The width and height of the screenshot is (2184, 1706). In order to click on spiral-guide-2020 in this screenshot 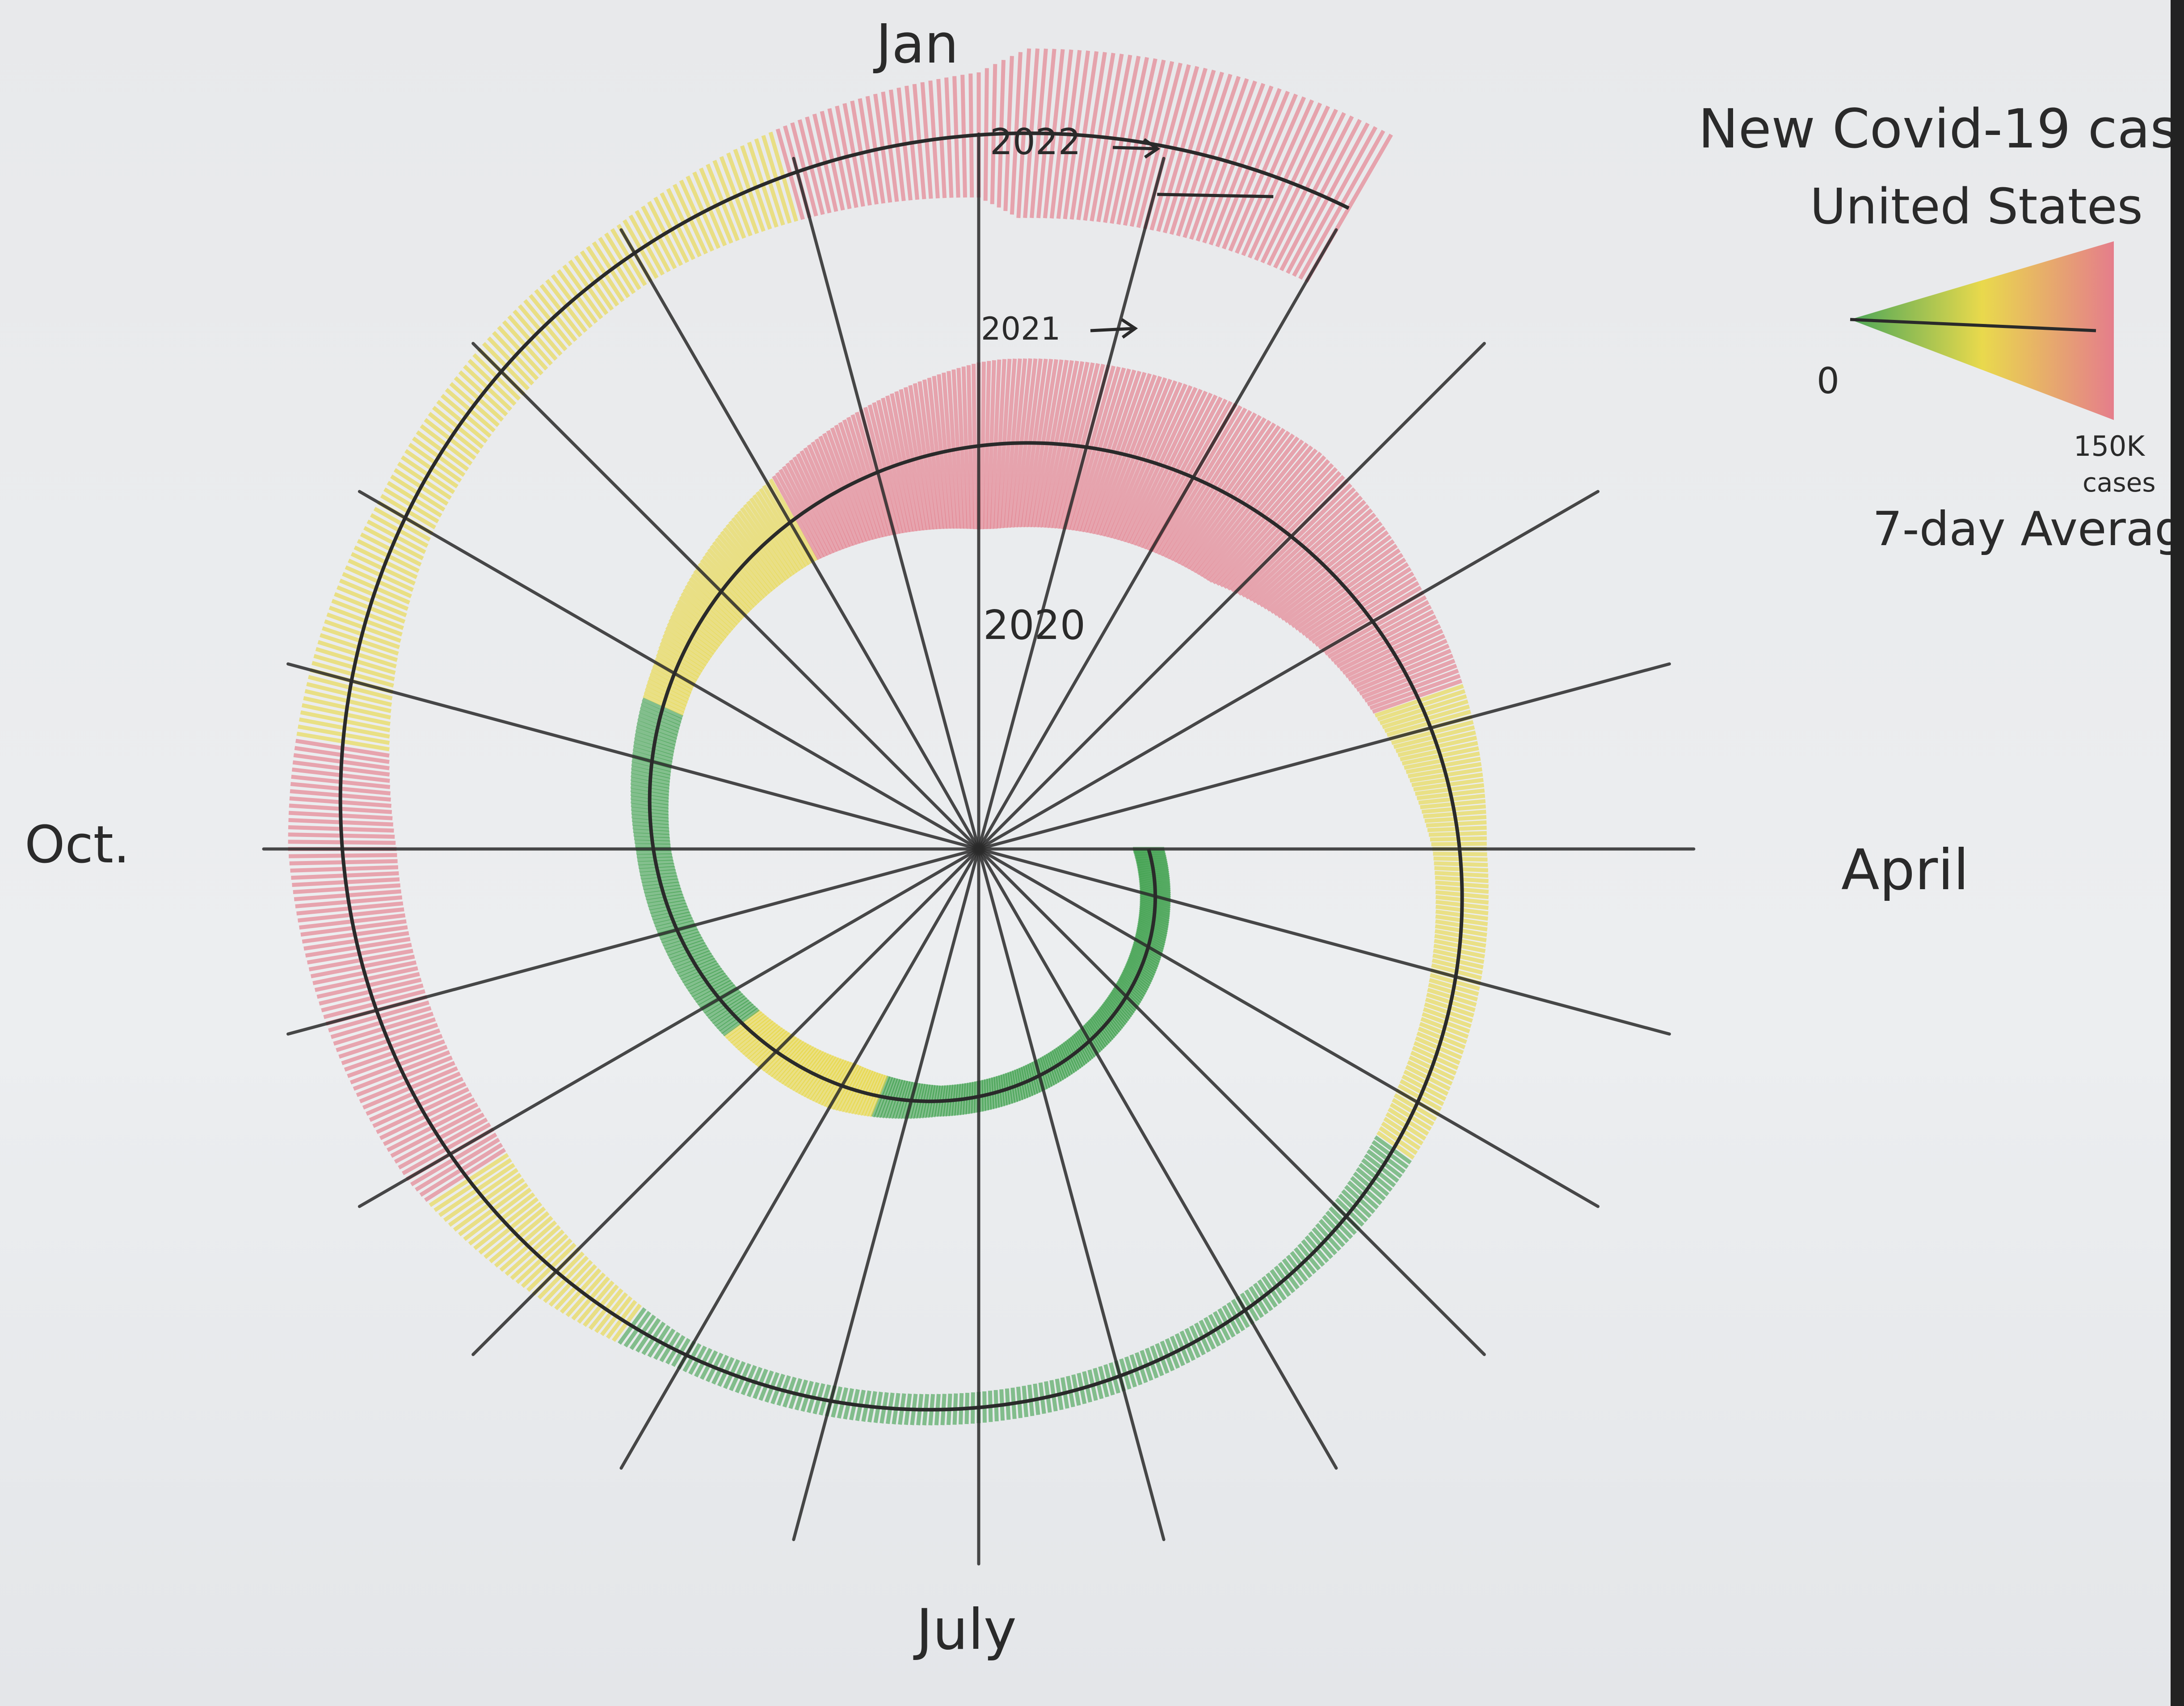, I will do `click(921, 772)`.